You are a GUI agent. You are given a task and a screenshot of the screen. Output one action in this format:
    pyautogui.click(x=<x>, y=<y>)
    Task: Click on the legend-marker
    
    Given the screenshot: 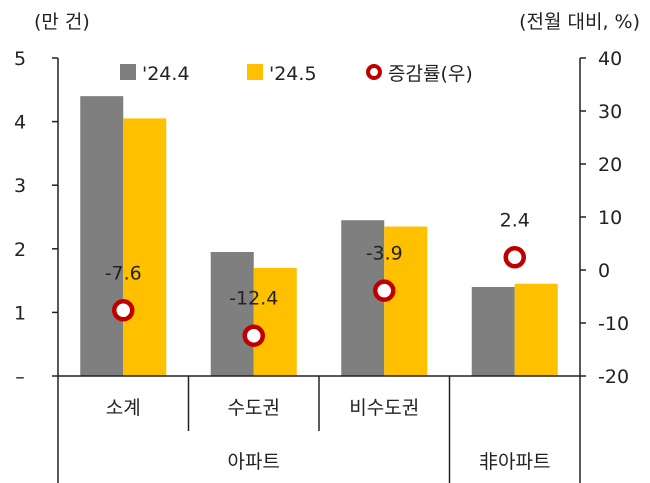 What is the action you would take?
    pyautogui.click(x=374, y=72)
    